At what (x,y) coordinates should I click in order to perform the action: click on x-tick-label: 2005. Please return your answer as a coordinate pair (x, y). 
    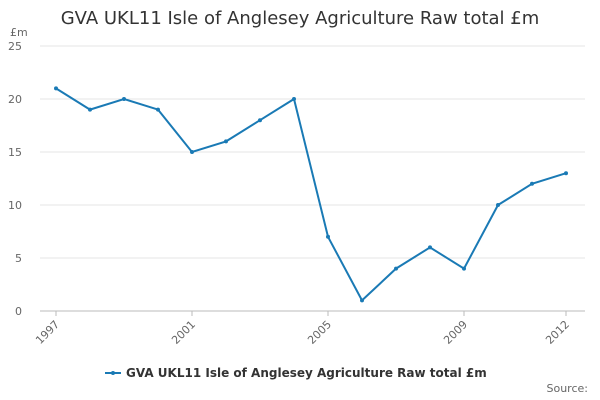
    Looking at the image, I should click on (319, 332).